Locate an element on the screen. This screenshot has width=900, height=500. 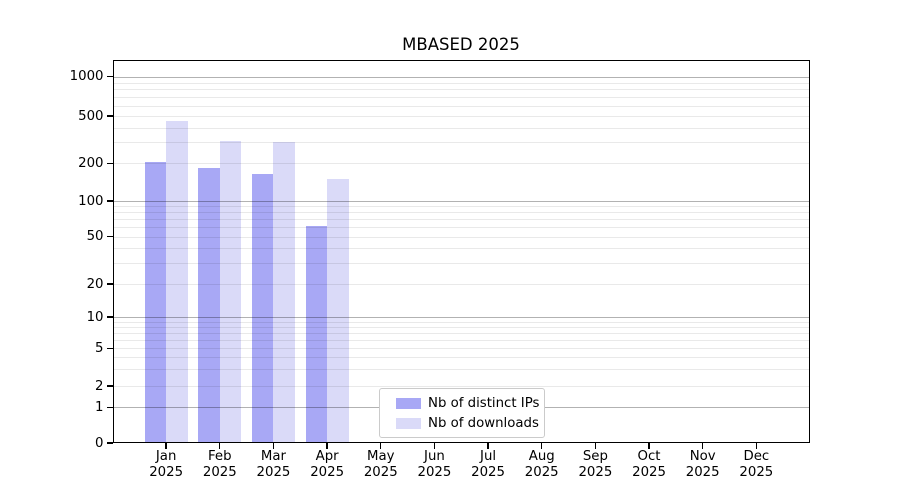
y-tick-label: 5 is located at coordinates (99, 348).